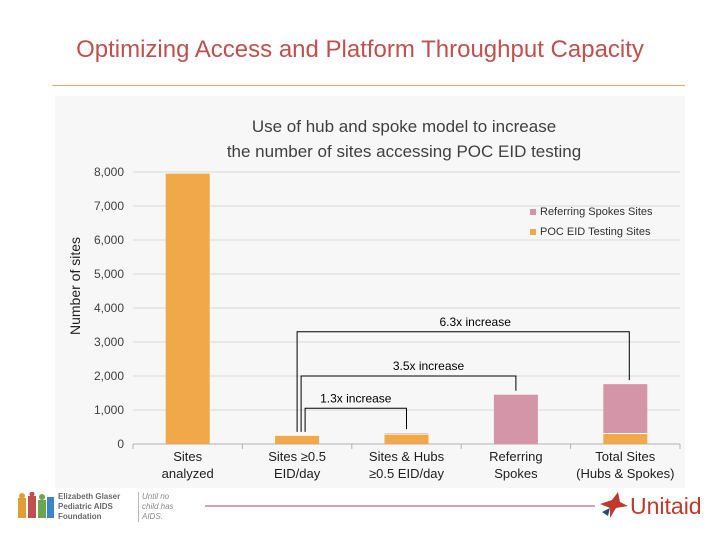 This screenshot has height=540, width=720. What do you see at coordinates (188, 473) in the screenshot?
I see `x-tick-label: analyzed` at bounding box center [188, 473].